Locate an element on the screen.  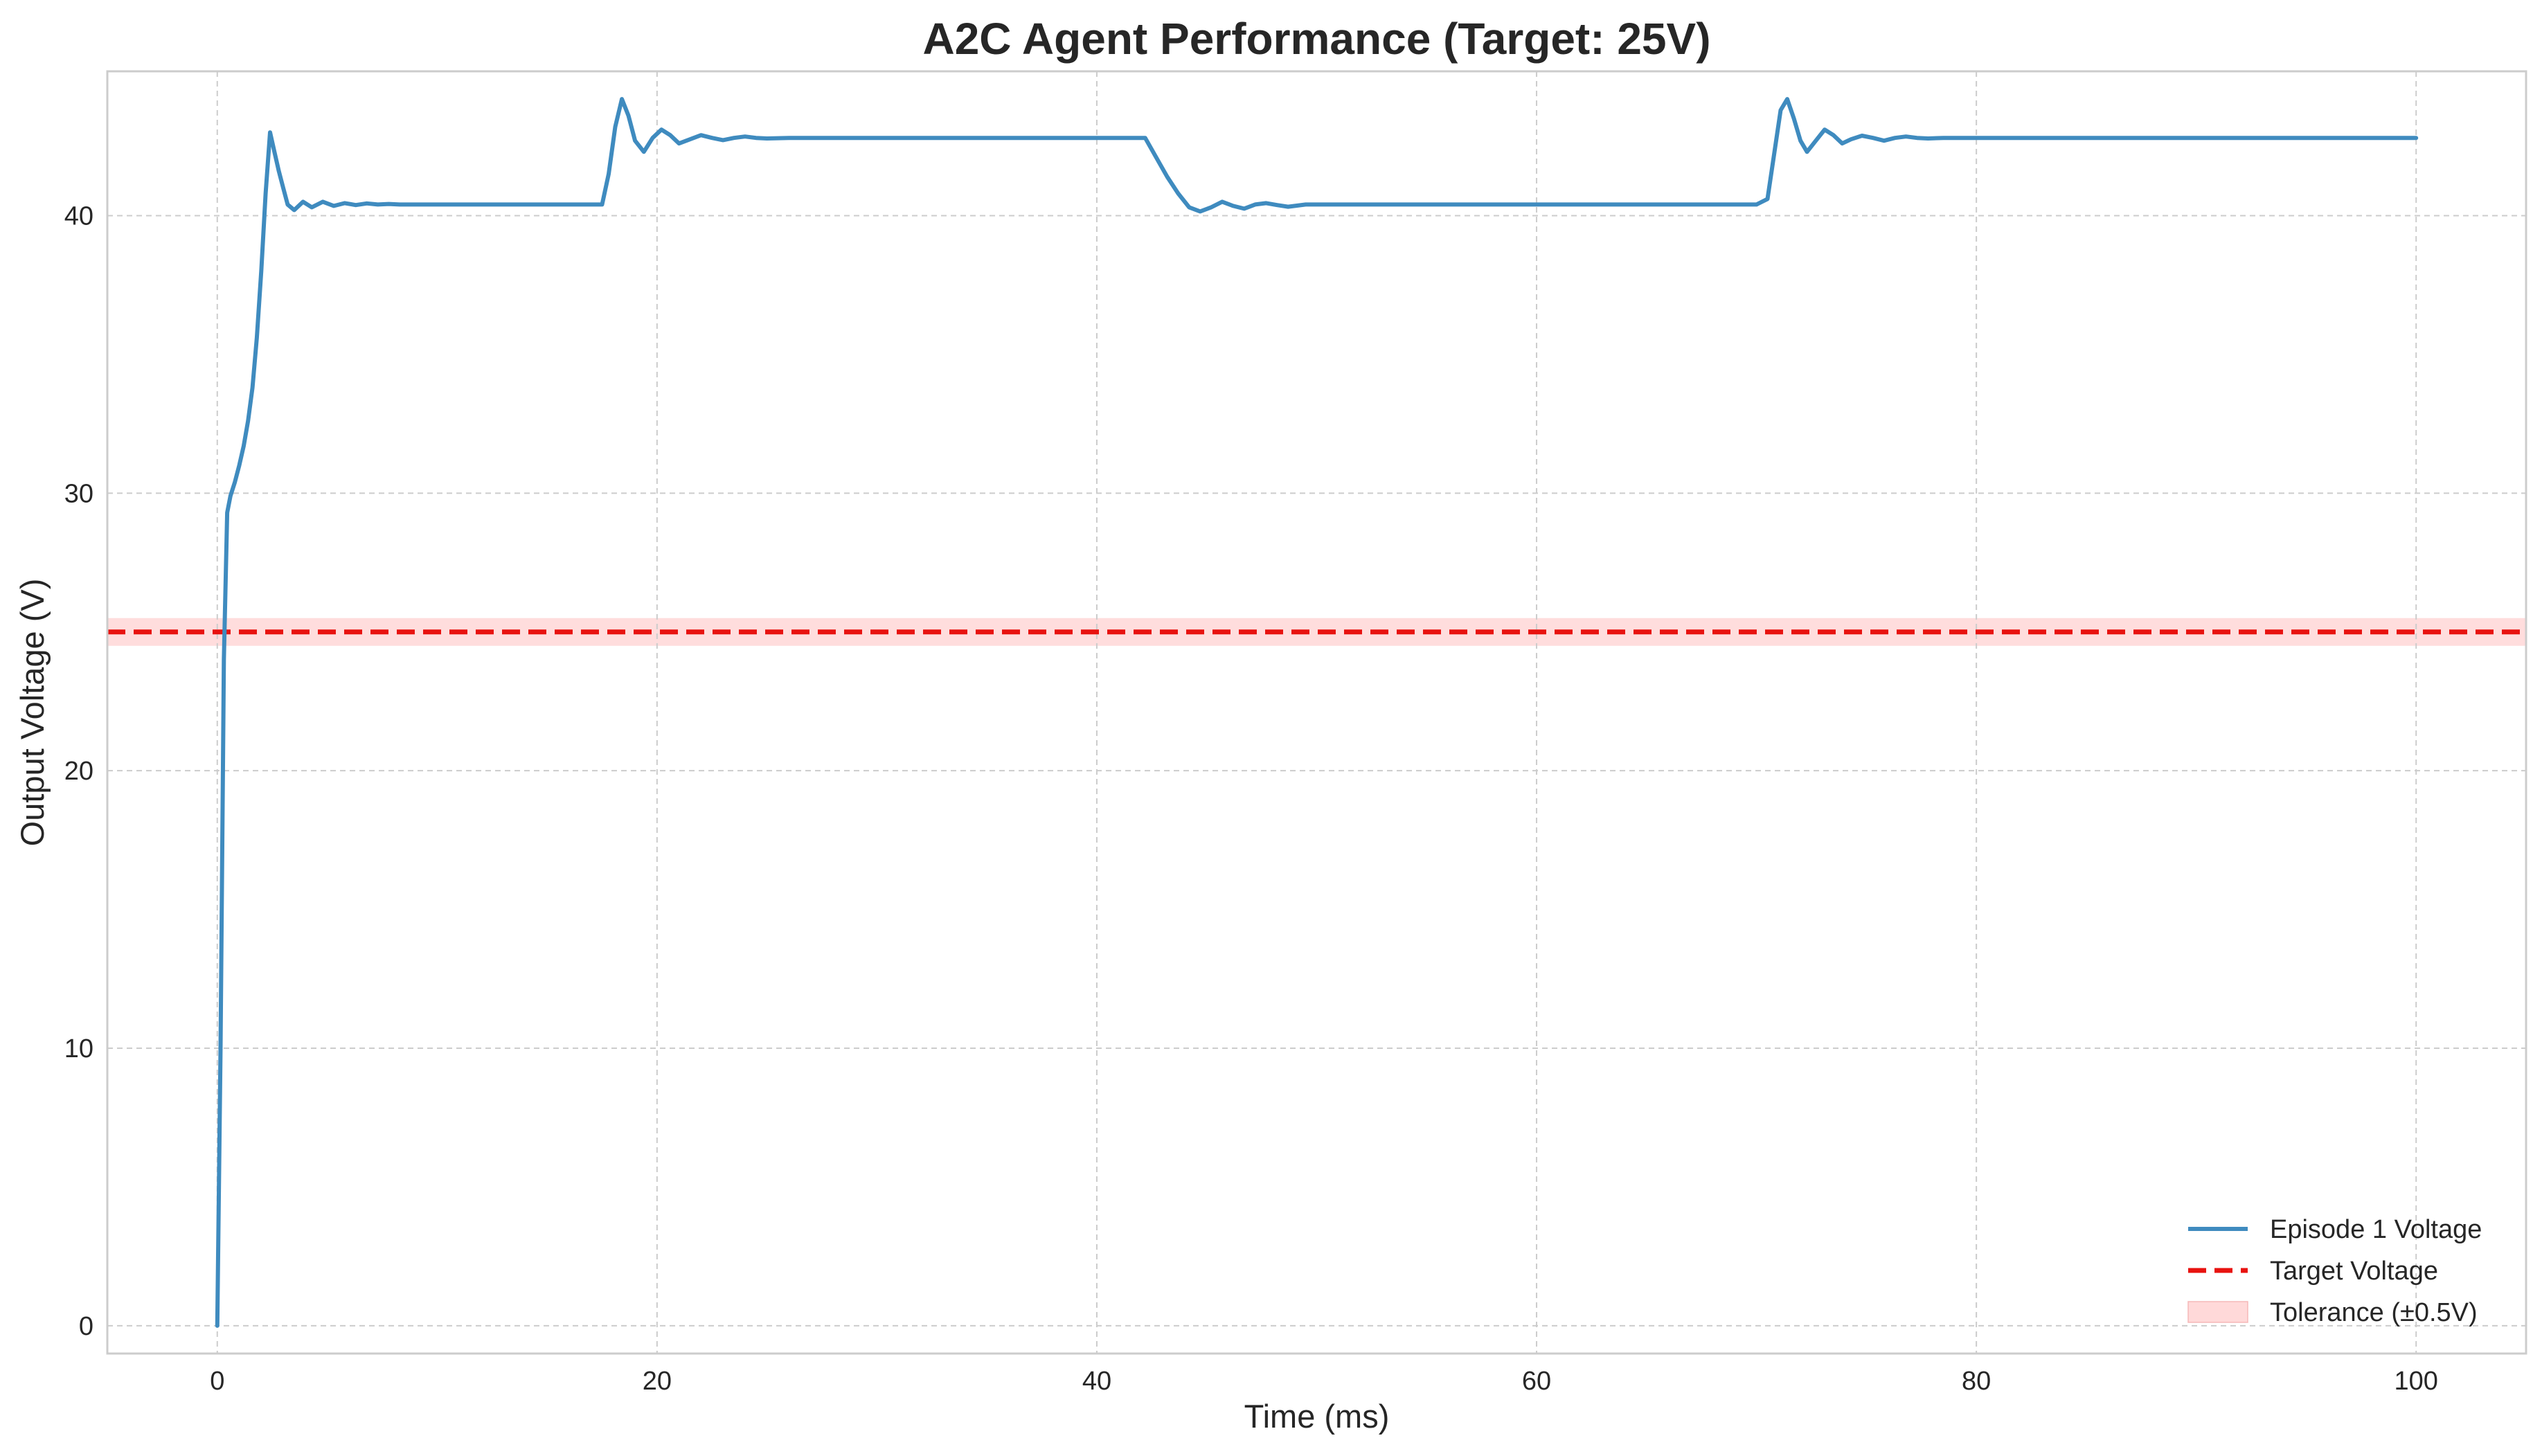
x-tick-label: 100 is located at coordinates (2416, 1381).